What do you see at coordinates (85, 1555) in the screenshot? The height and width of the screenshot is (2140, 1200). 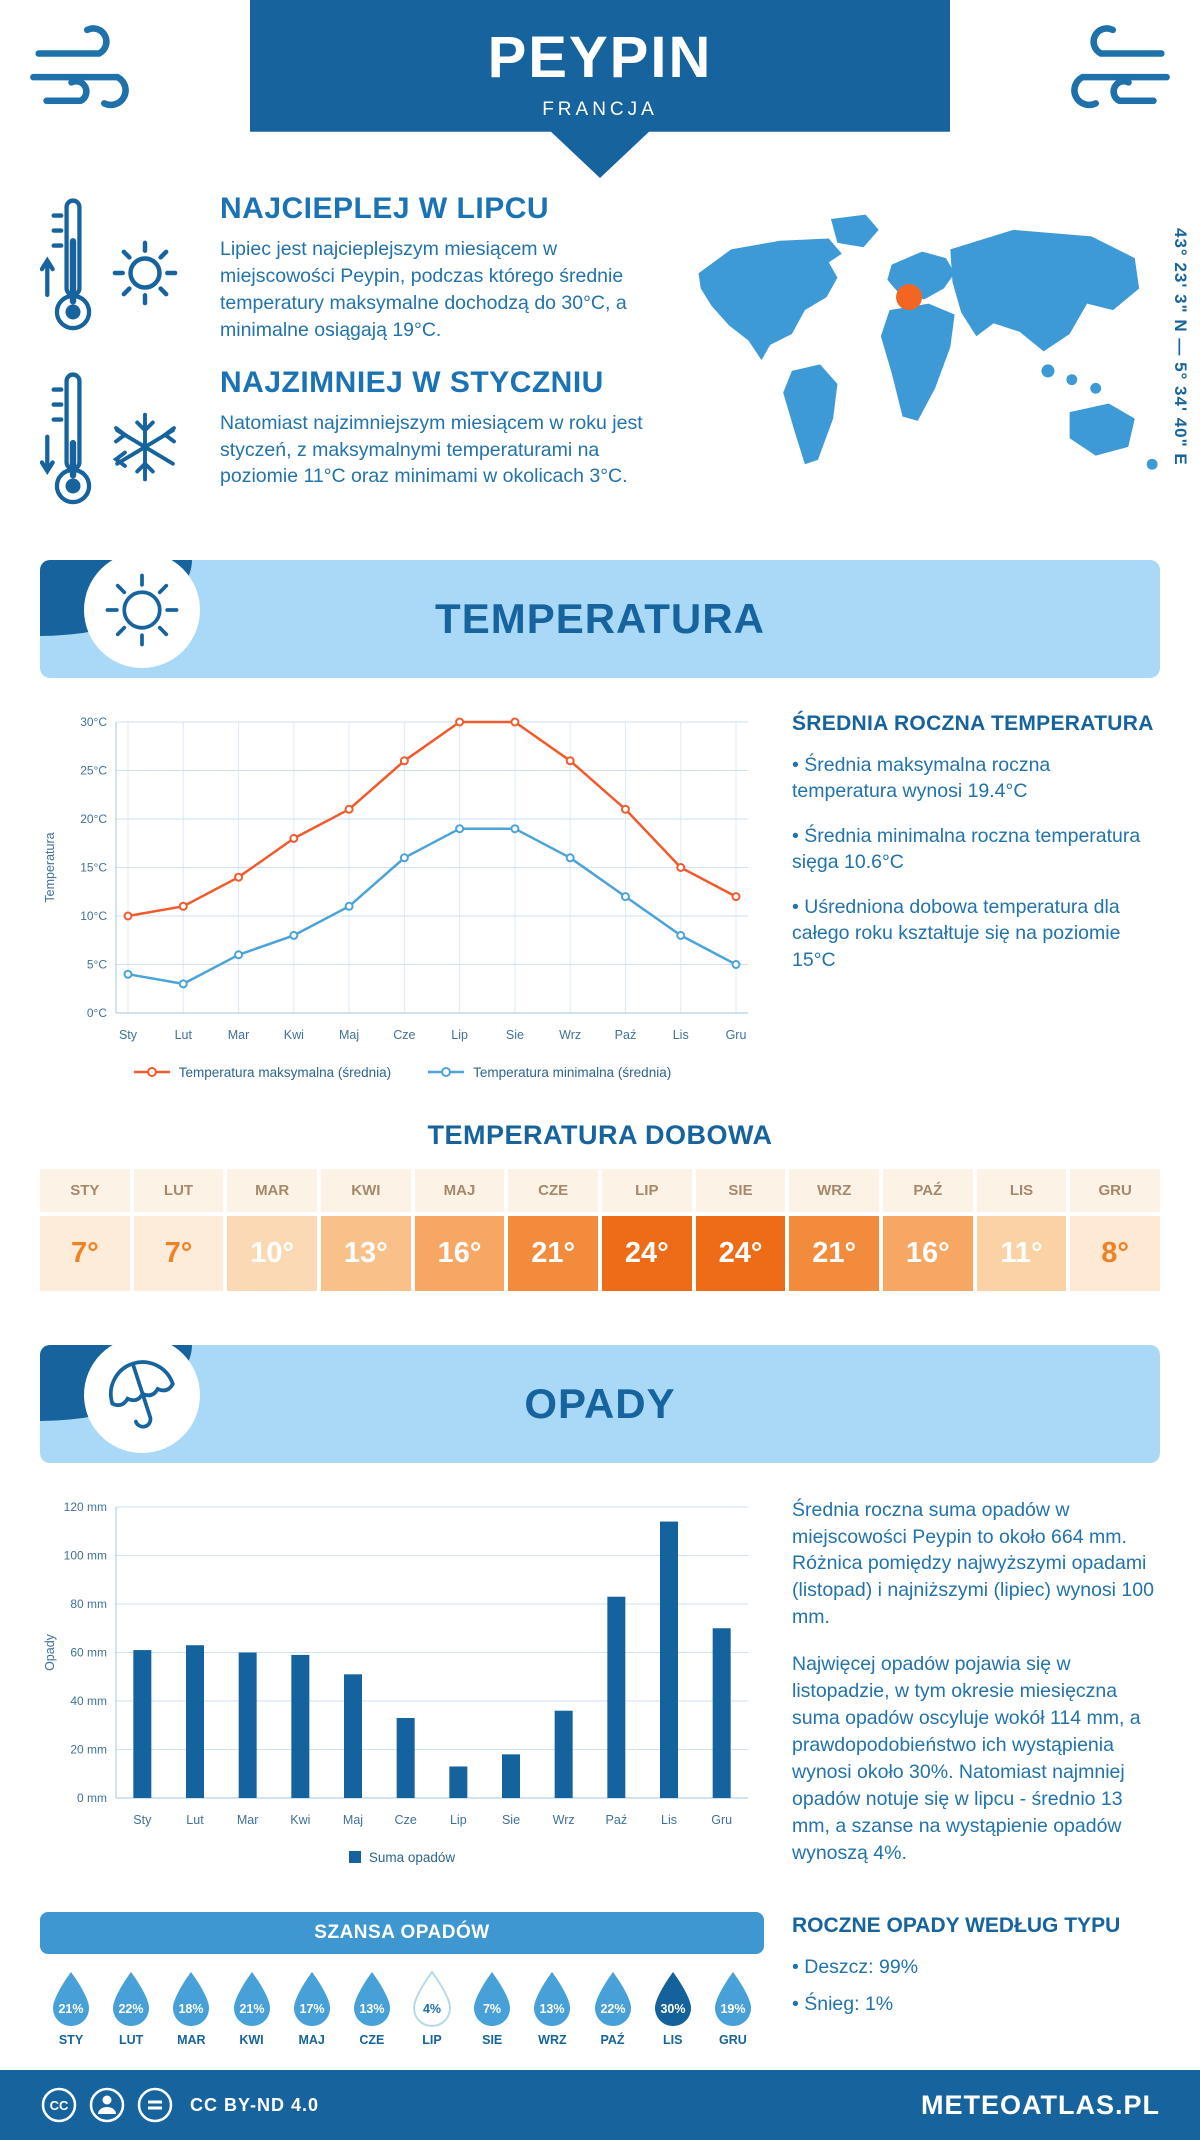 I see `svg-text: 100 mm` at bounding box center [85, 1555].